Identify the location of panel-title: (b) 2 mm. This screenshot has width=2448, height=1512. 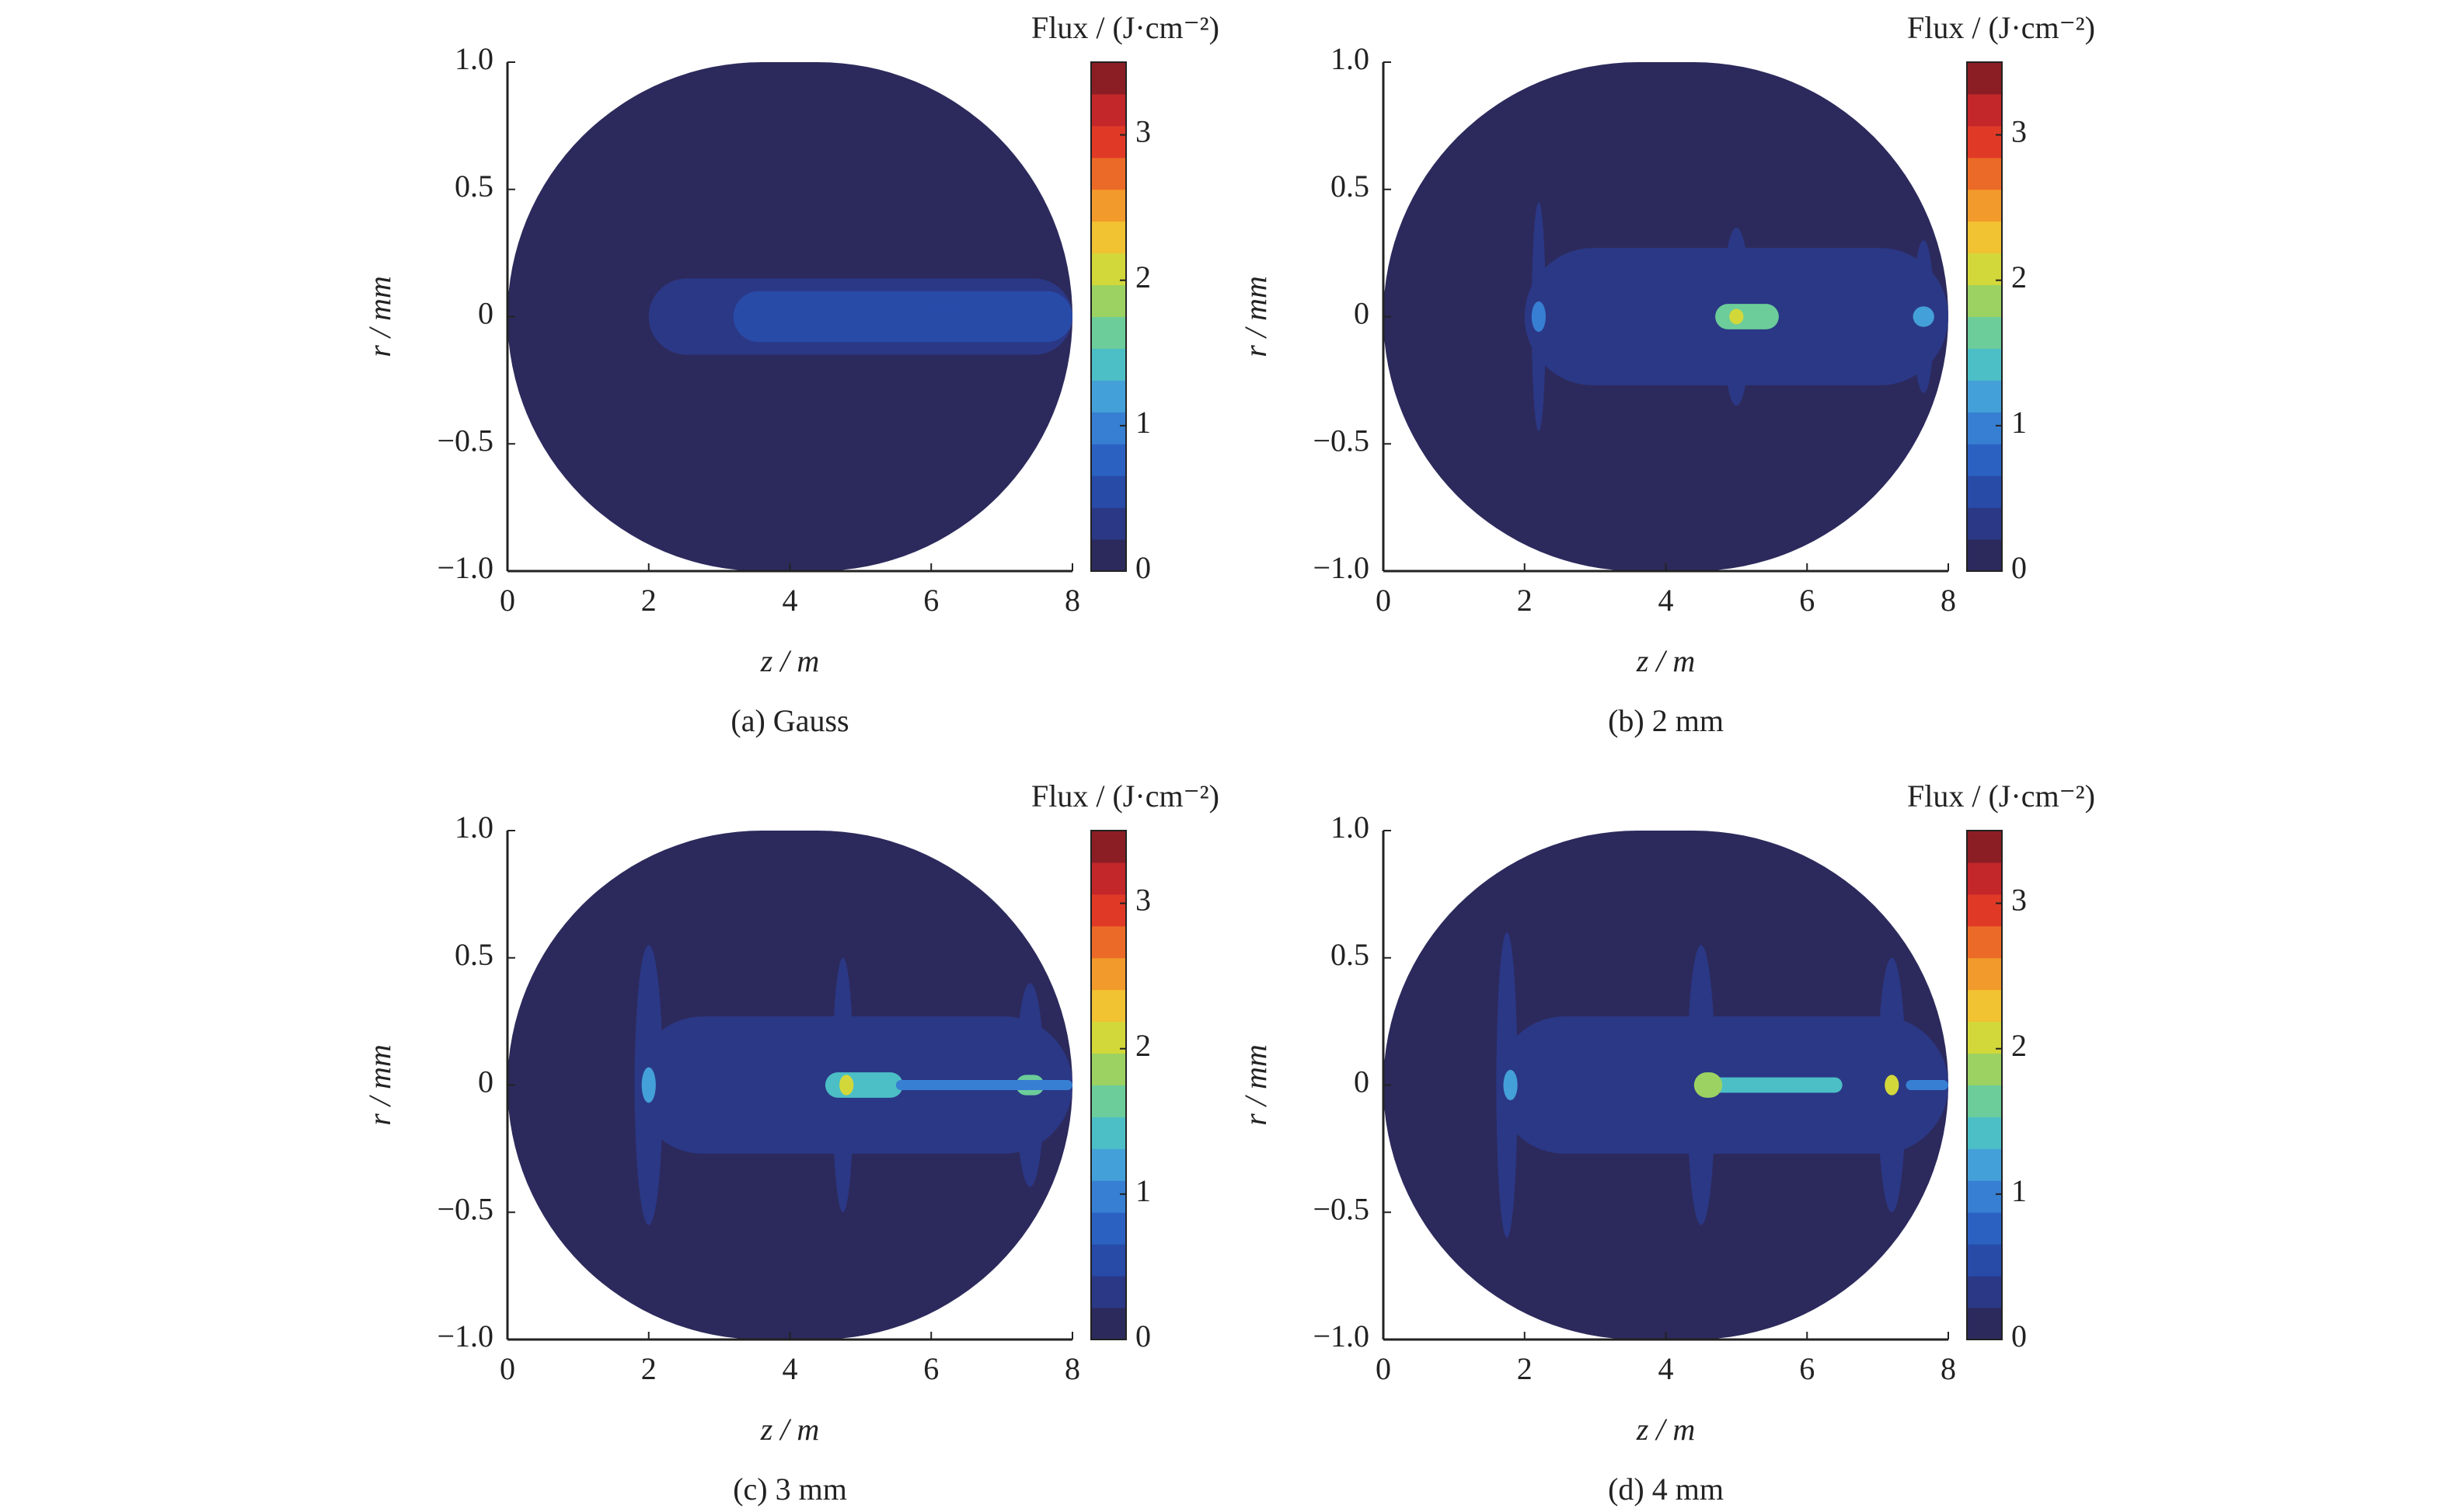
(1666, 720).